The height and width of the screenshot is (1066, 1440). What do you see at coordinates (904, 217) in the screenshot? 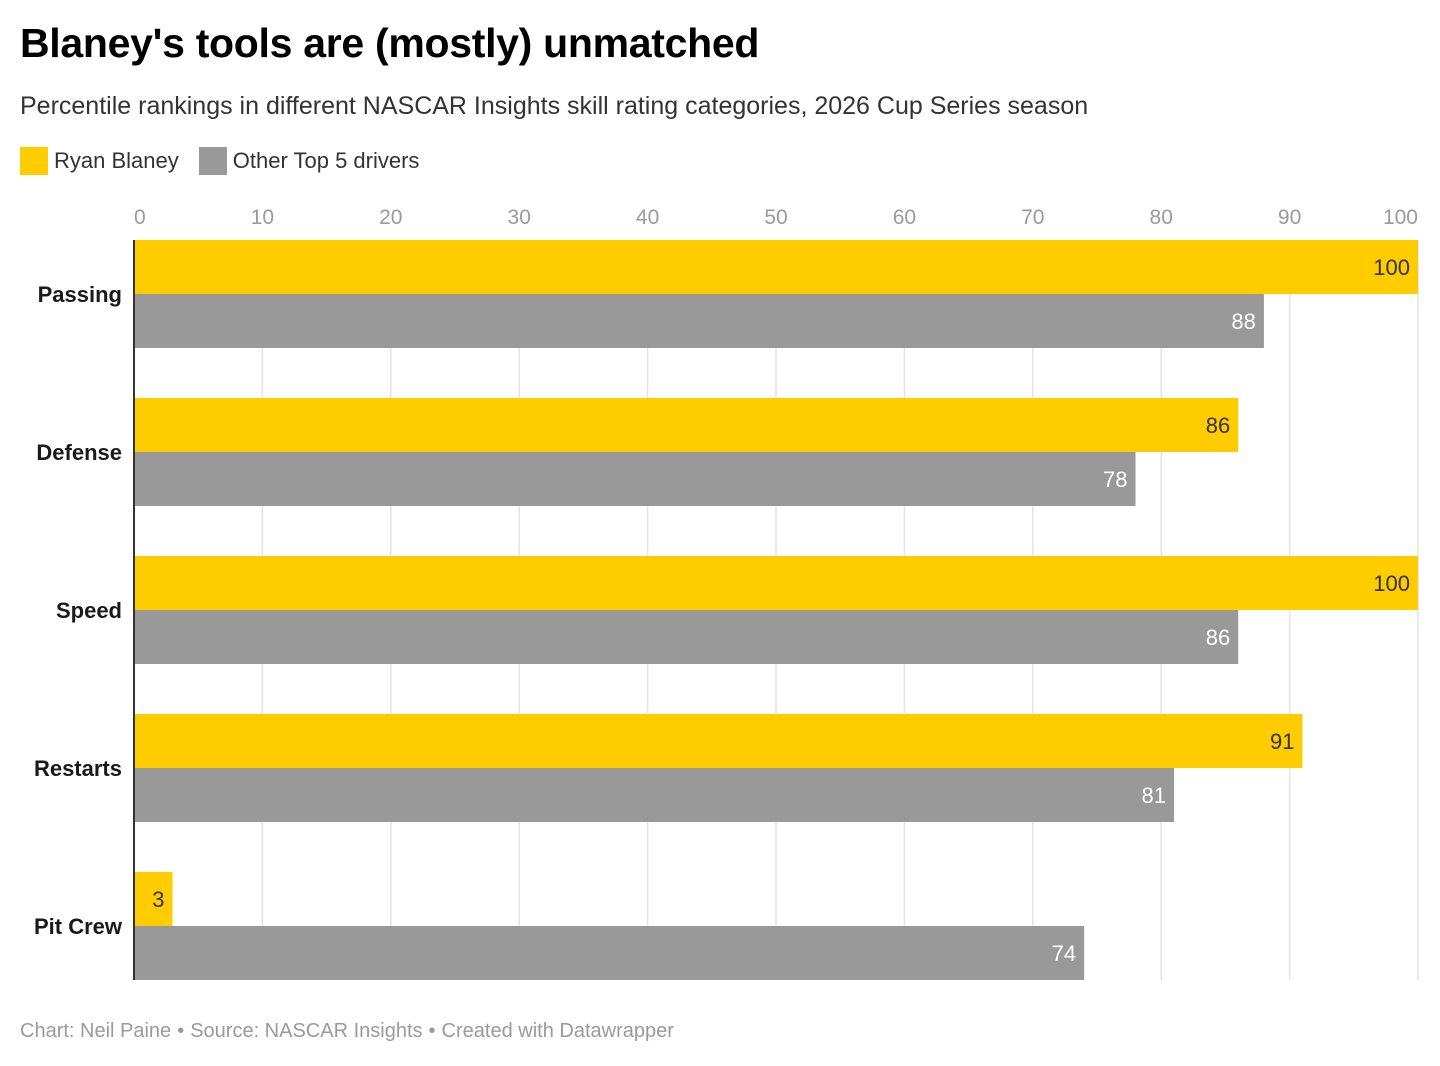
I see `x-tick-label: 60` at bounding box center [904, 217].